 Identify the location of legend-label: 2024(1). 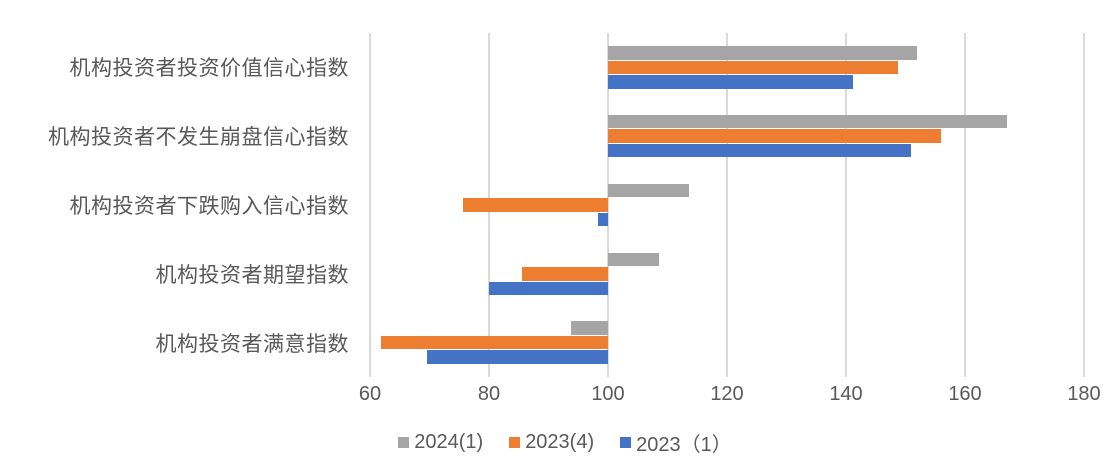
(449, 442).